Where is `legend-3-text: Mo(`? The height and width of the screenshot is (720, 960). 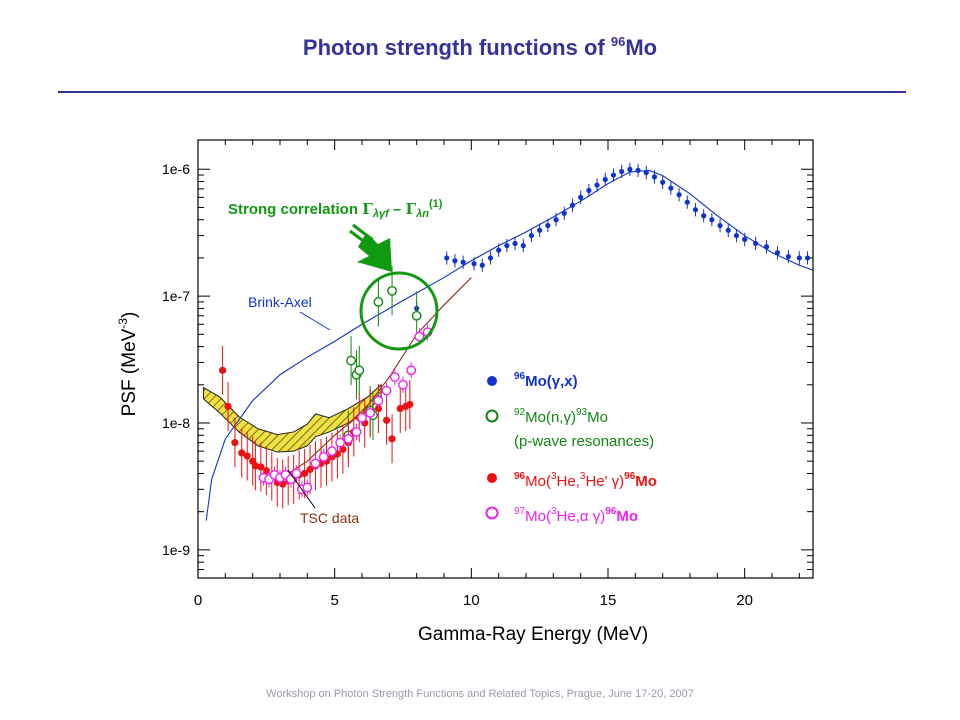 legend-3-text: Mo( is located at coordinates (538, 481).